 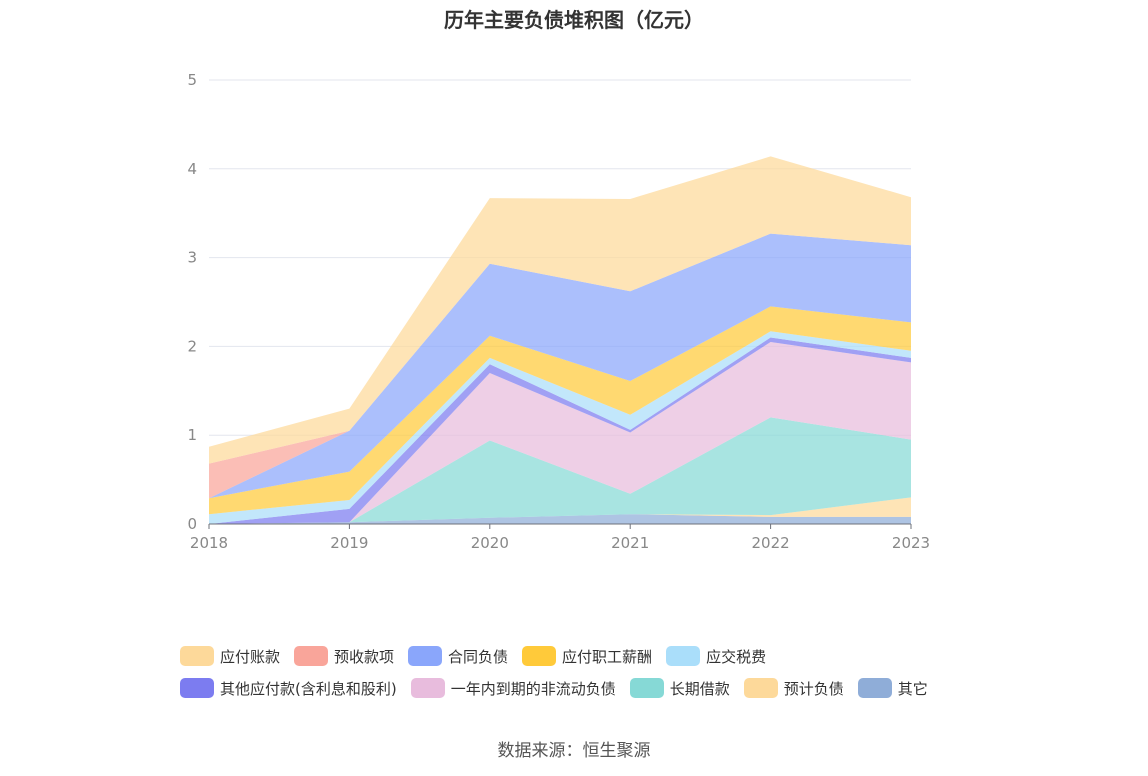 I want to click on y-tick-label: 0, so click(x=192, y=524).